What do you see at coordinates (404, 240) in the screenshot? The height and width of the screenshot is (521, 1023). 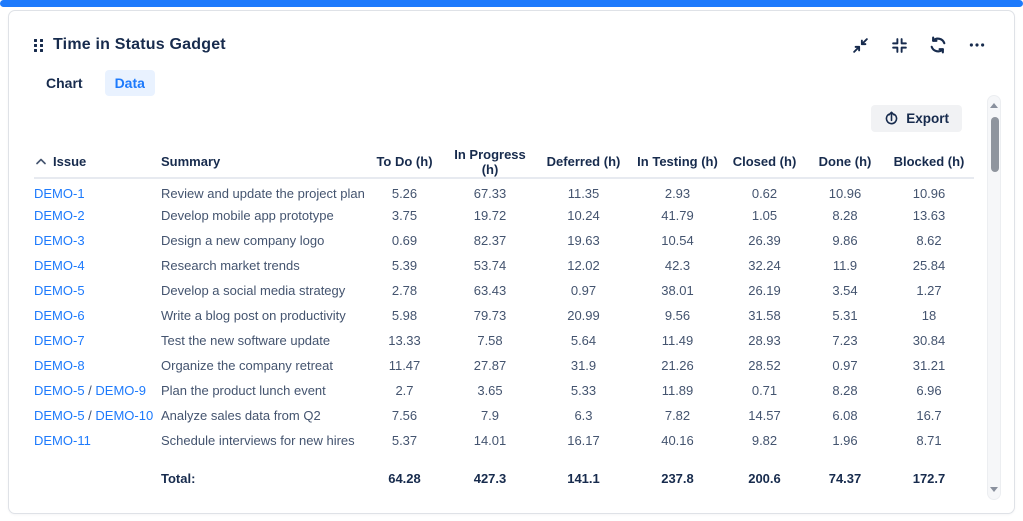 I see `value-cell: 0.69` at bounding box center [404, 240].